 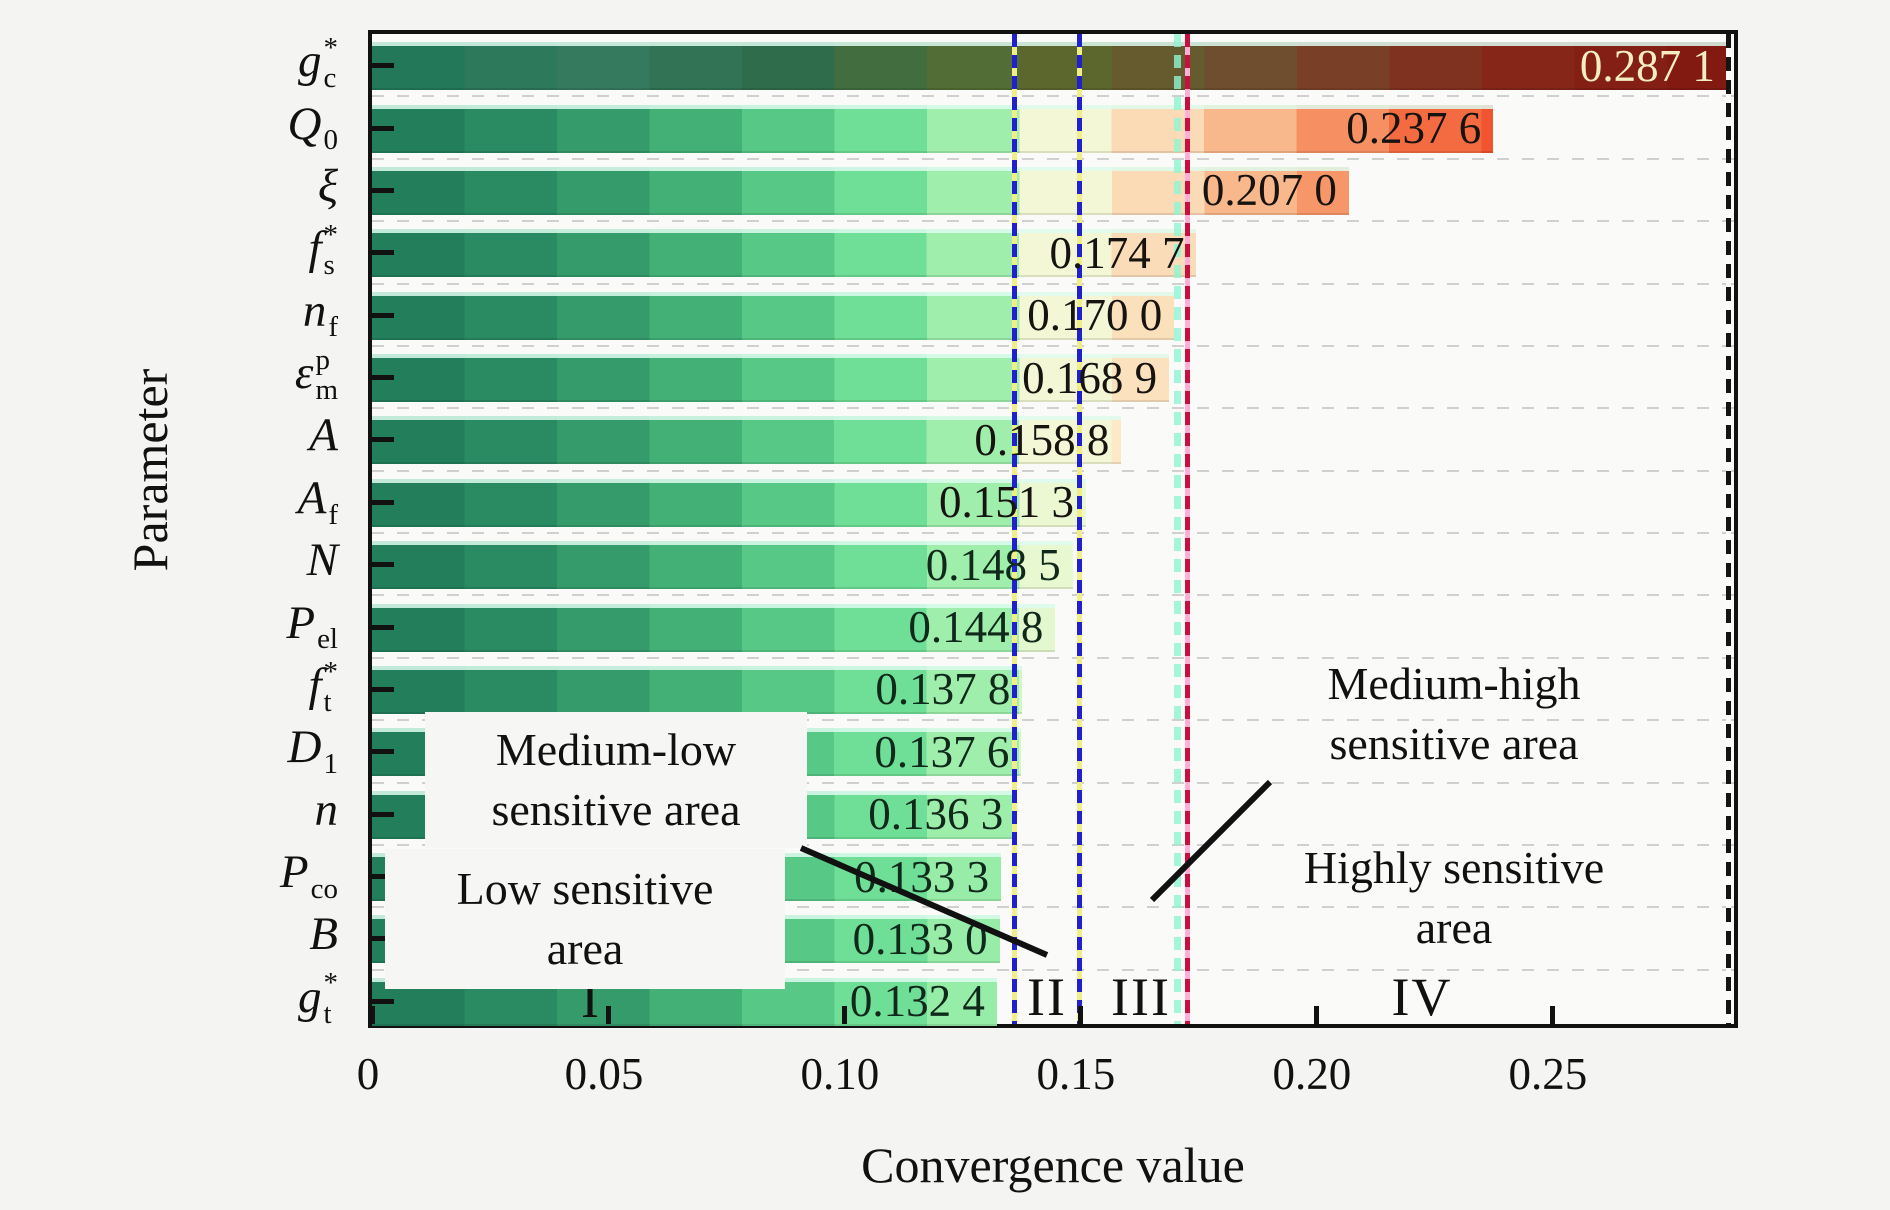 What do you see at coordinates (784, 253) in the screenshot?
I see `bar-fs` at bounding box center [784, 253].